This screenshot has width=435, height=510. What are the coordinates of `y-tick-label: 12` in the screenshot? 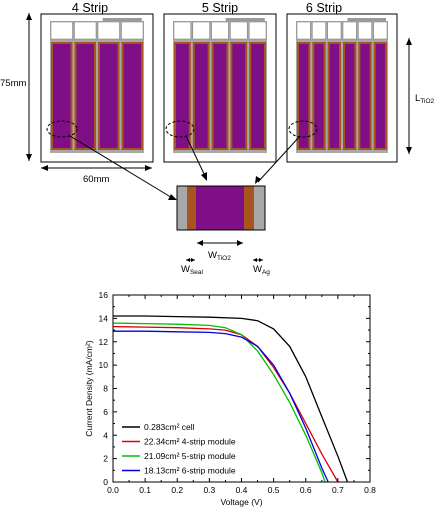 It's located at (104, 342).